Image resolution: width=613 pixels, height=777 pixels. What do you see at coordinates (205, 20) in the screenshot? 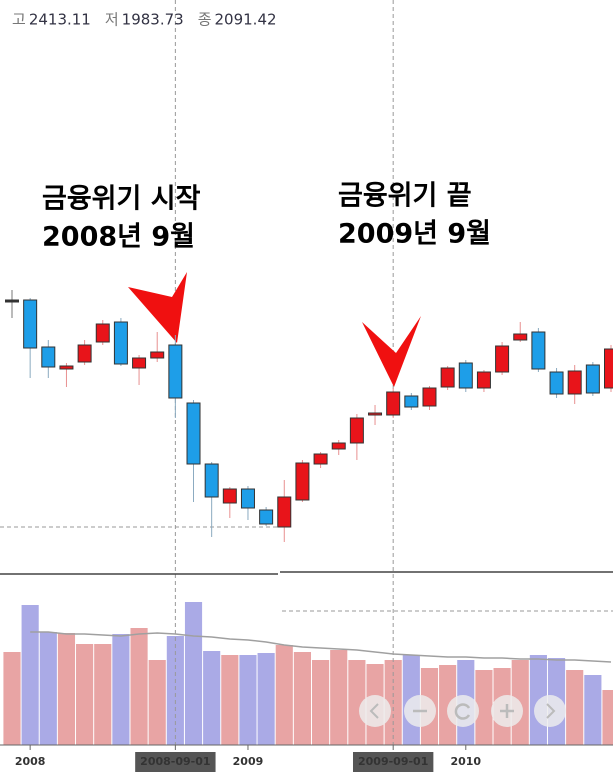
I see `header-label: 종` at bounding box center [205, 20].